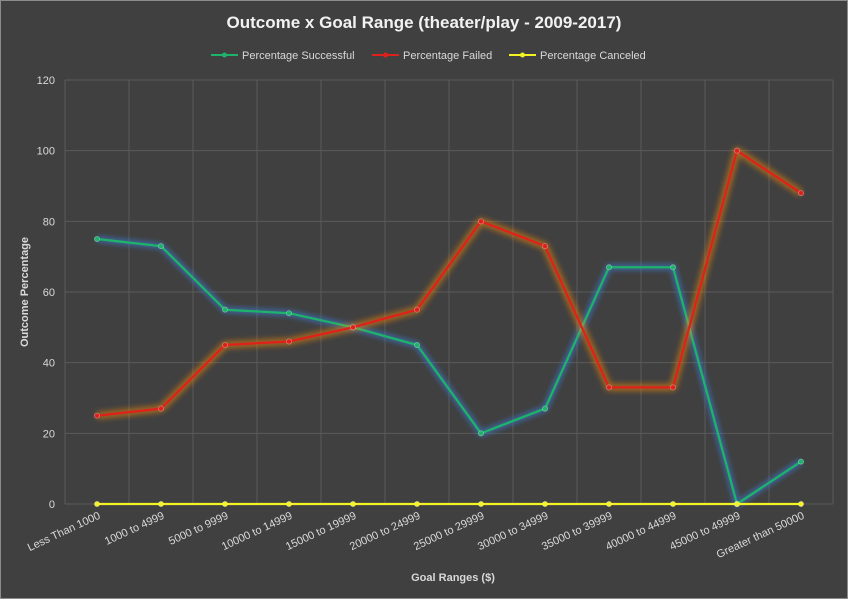  What do you see at coordinates (49, 364) in the screenshot?
I see `y-tick-label: 40` at bounding box center [49, 364].